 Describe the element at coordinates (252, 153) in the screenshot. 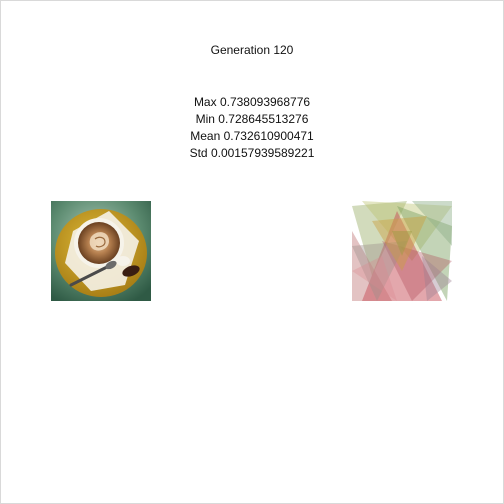

I see `stat-std: Std 0.00157939589221` at that location.